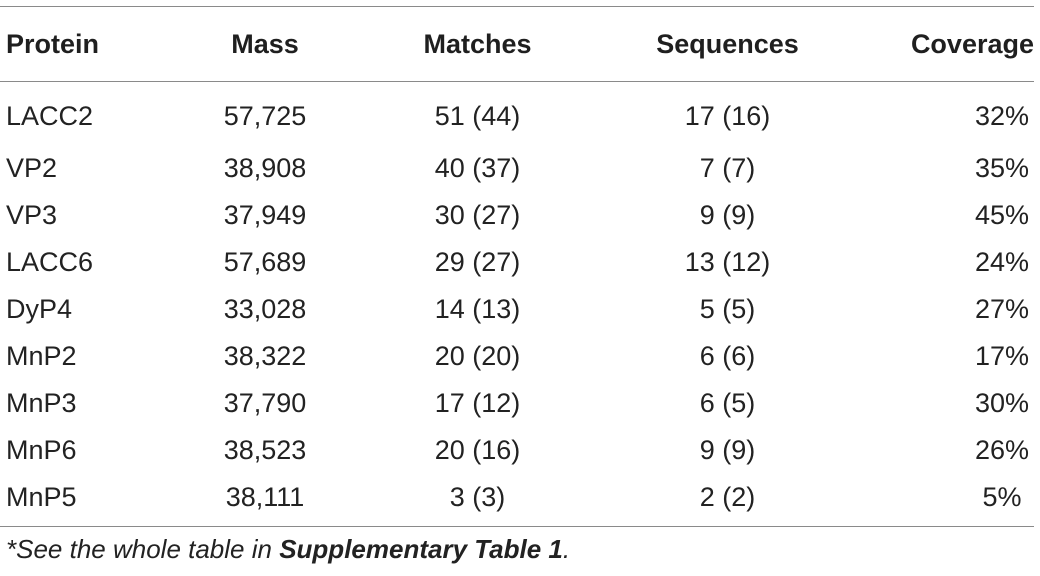  Describe the element at coordinates (972, 43) in the screenshot. I see `header-coverage: Coverage` at that location.